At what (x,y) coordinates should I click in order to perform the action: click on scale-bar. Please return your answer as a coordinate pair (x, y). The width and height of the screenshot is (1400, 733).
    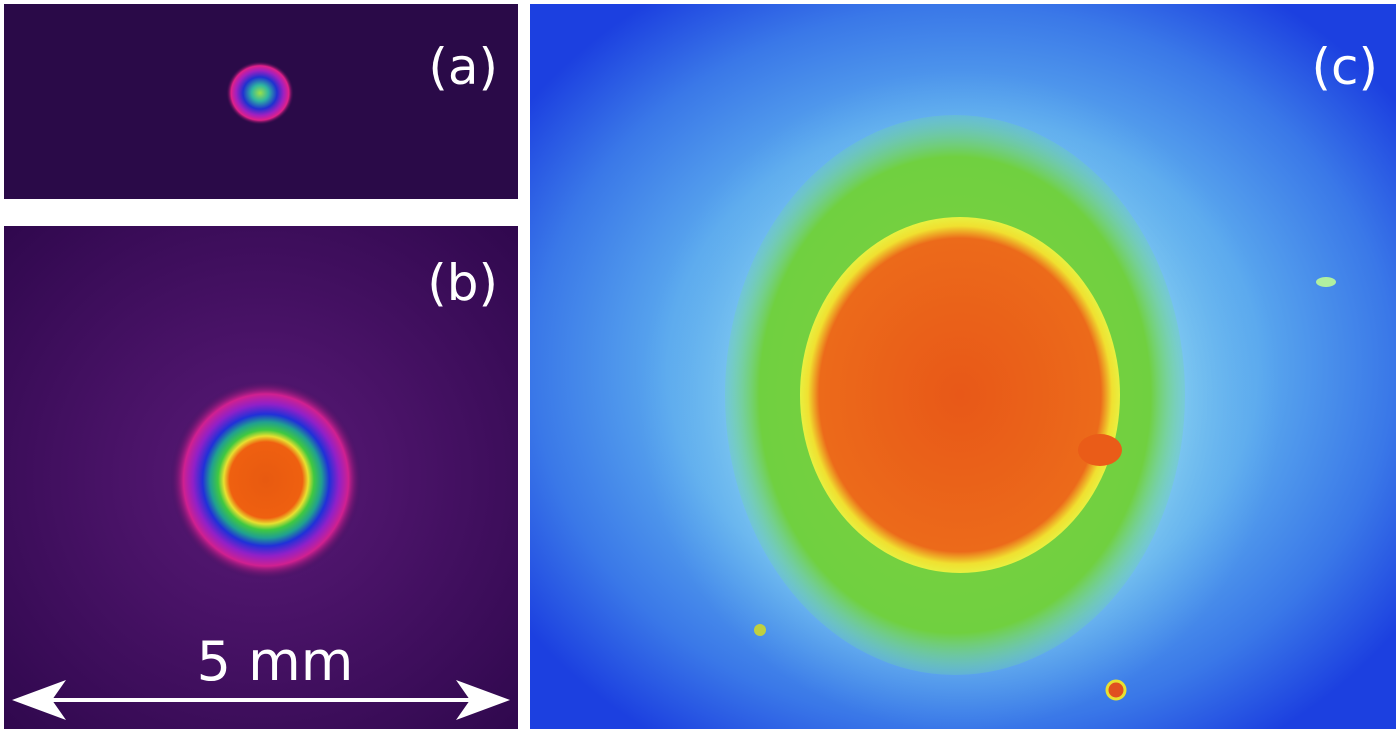
    Looking at the image, I should click on (261, 700).